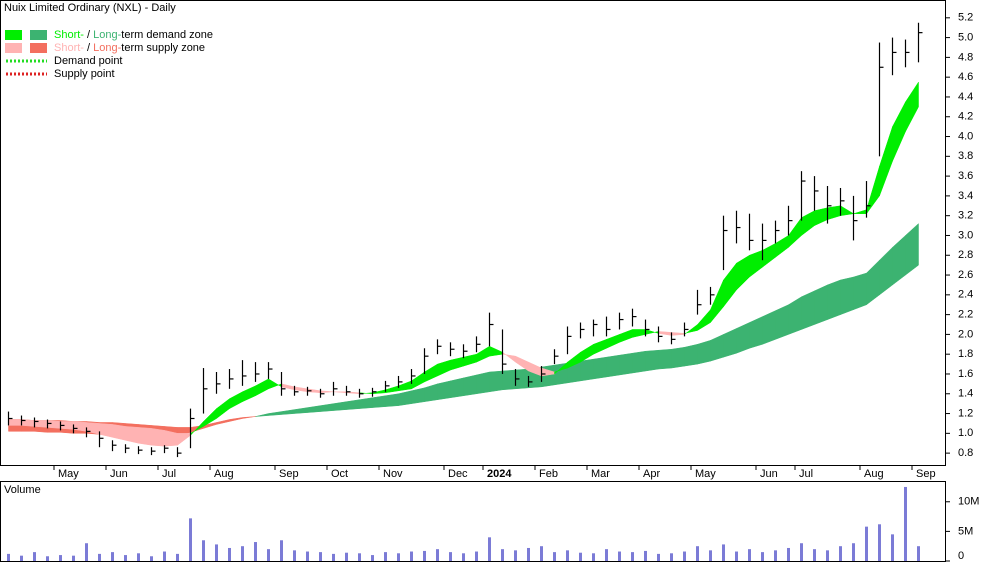 The height and width of the screenshot is (562, 1000). I want to click on legend-text-part: Short-, so click(69, 48).